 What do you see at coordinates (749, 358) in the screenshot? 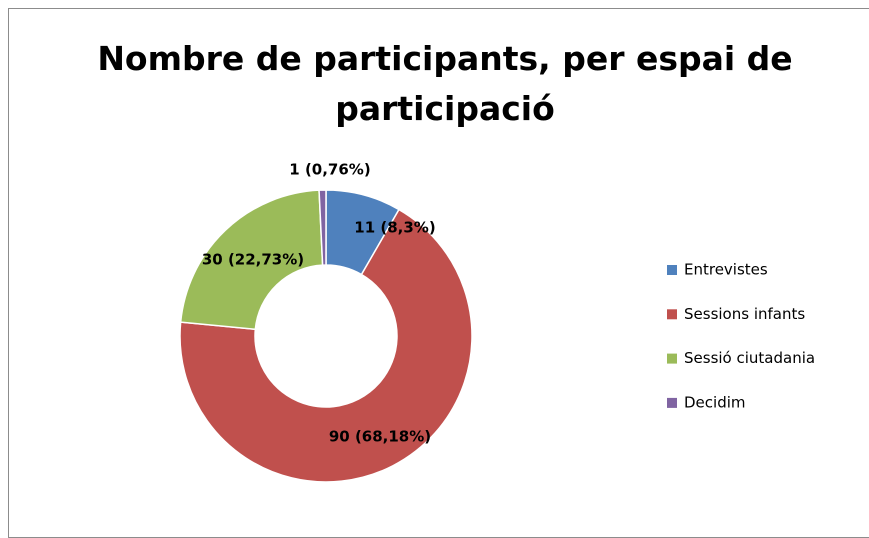
I see `legend-label: Sessió ciutadania` at bounding box center [749, 358].